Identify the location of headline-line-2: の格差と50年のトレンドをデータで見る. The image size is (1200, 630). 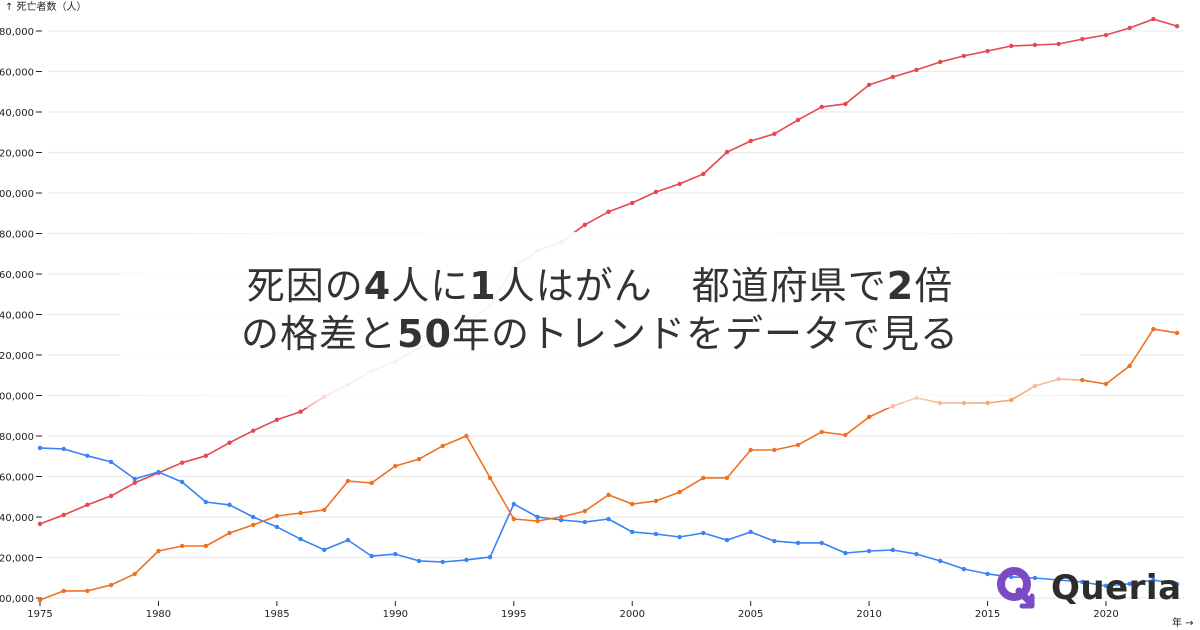
(600, 334).